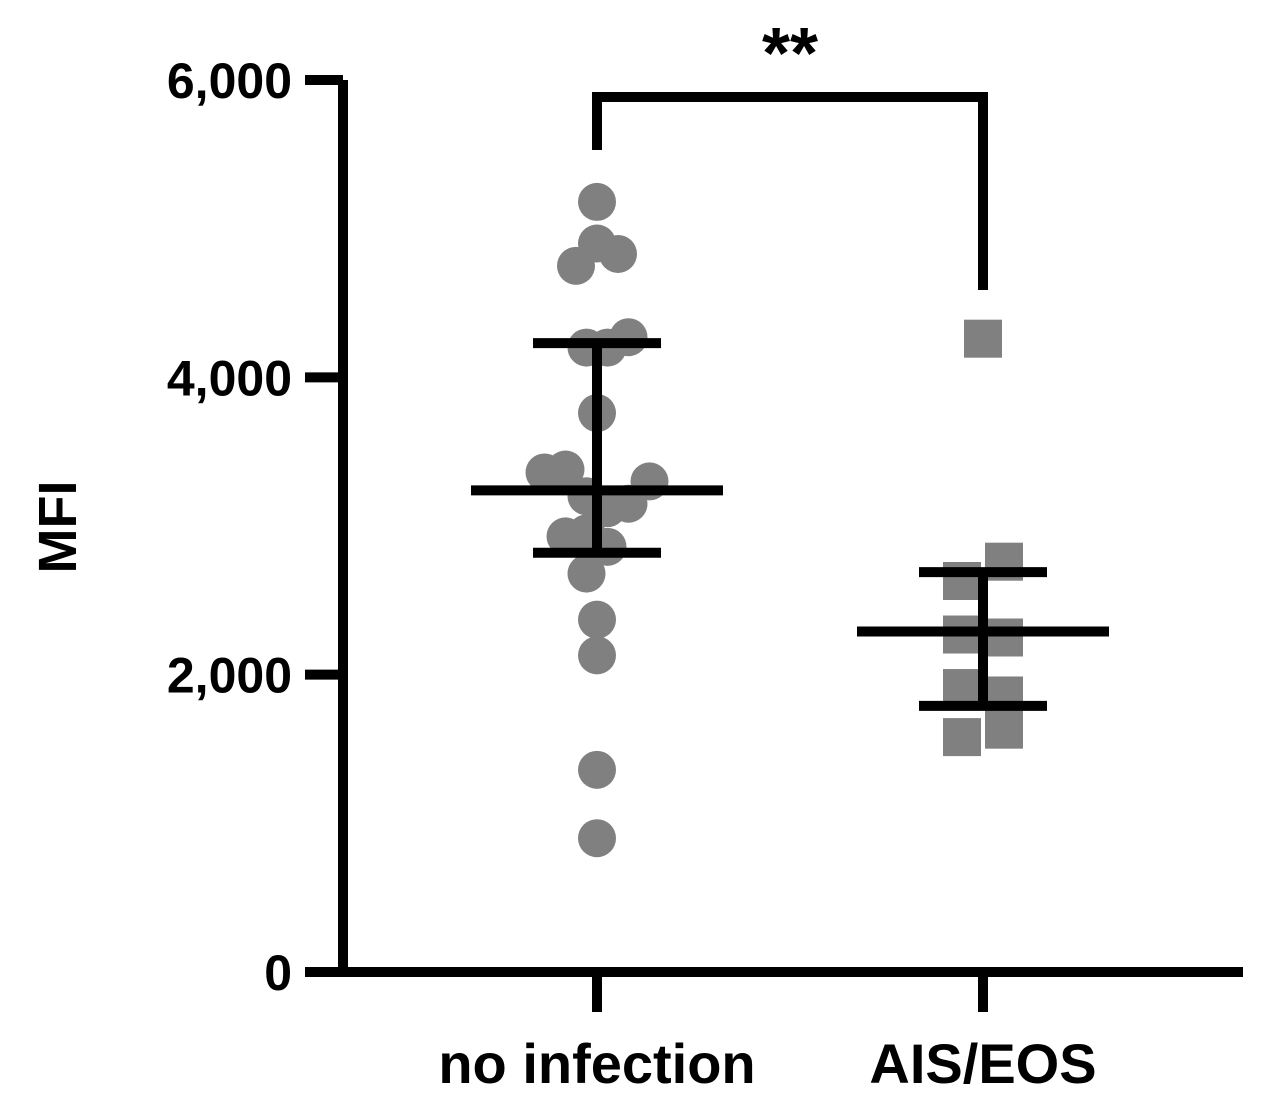  Describe the element at coordinates (278, 973) in the screenshot. I see `y-tick-label: 0` at that location.